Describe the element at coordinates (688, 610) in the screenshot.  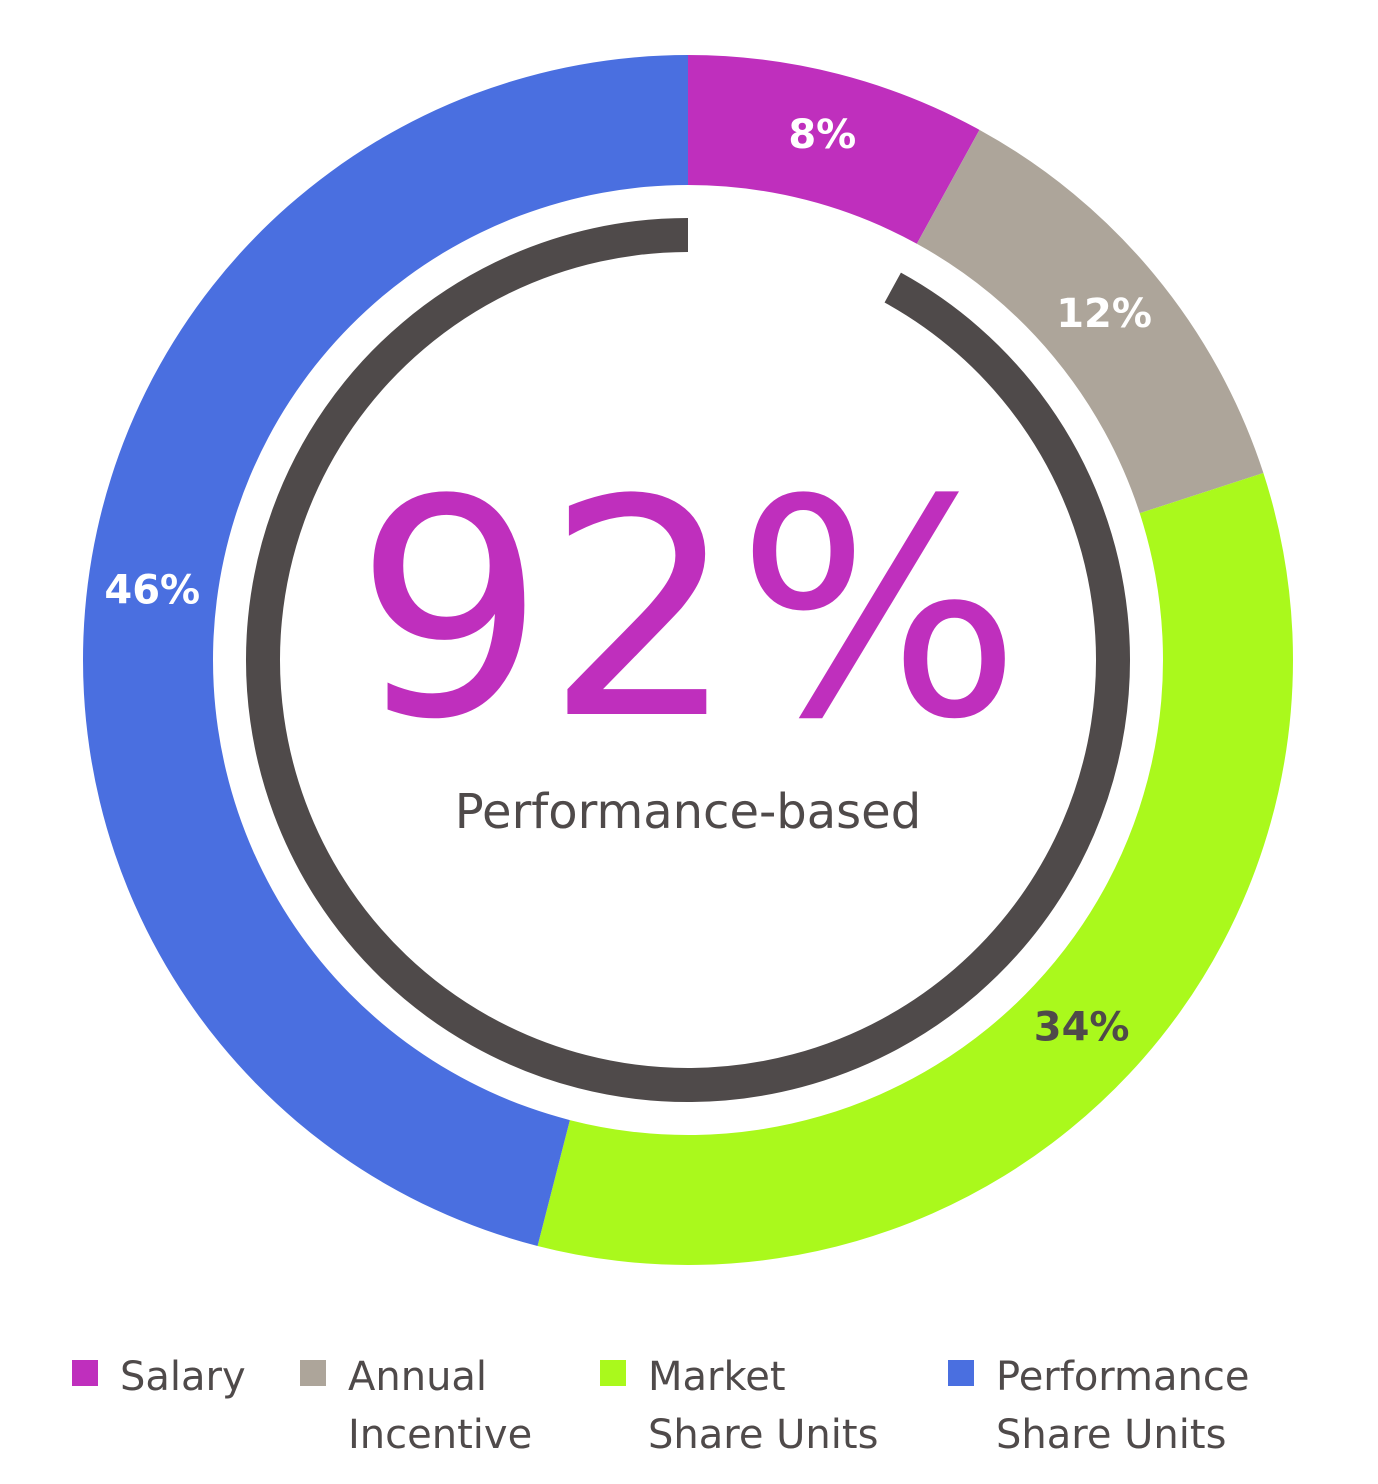
I see `center-value: 92%` at that location.